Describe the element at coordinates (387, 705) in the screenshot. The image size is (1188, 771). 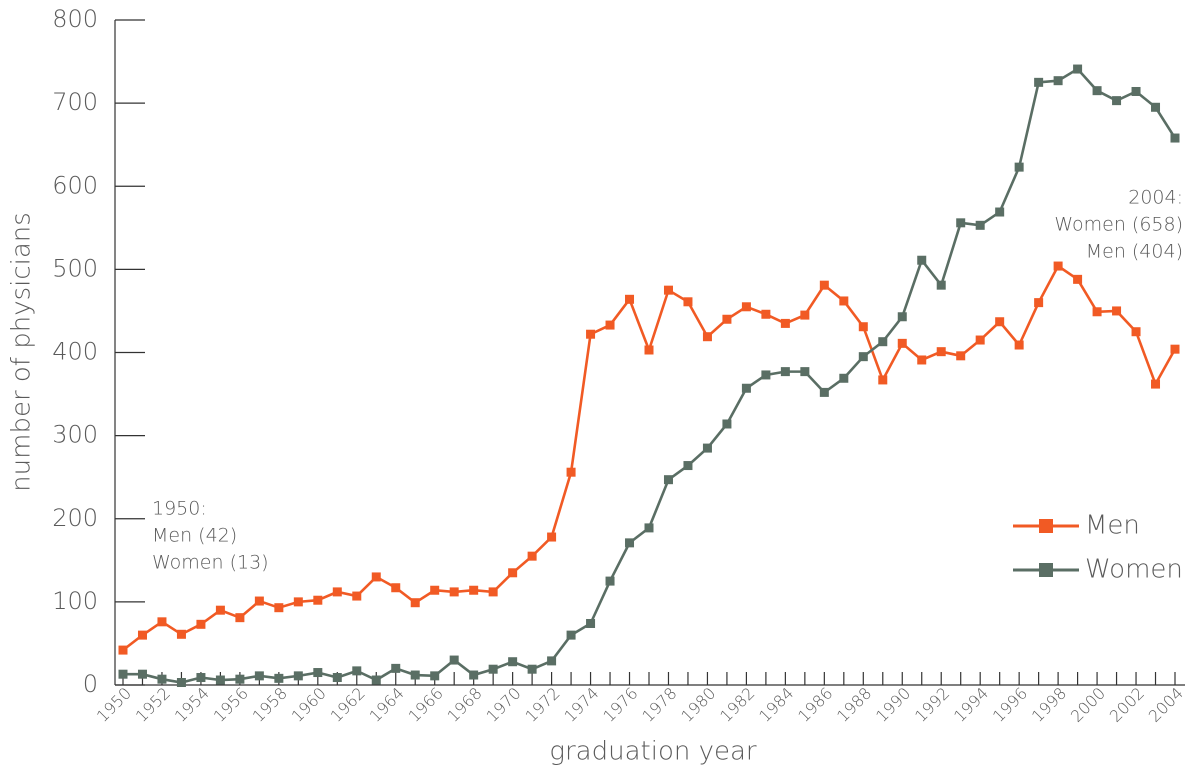
I see `x-tick-label: 1964` at that location.